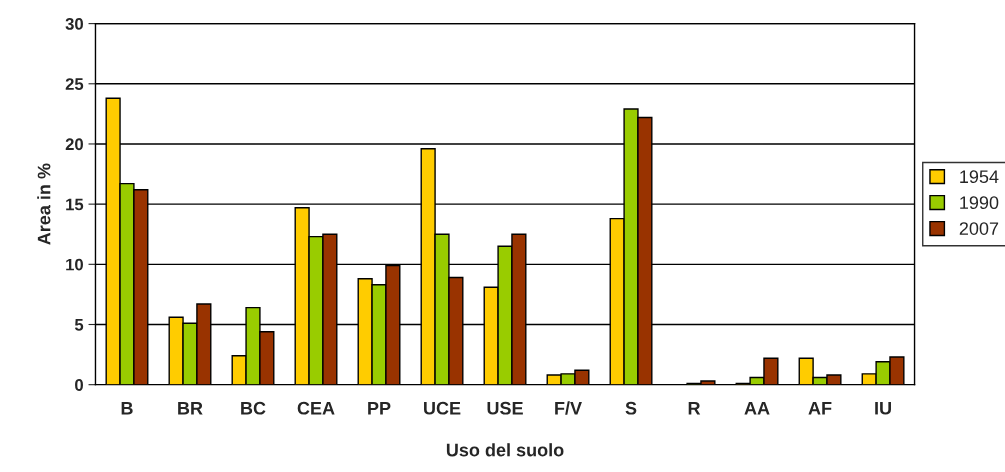  What do you see at coordinates (74, 84) in the screenshot?
I see `y-tick-label: 25` at bounding box center [74, 84].